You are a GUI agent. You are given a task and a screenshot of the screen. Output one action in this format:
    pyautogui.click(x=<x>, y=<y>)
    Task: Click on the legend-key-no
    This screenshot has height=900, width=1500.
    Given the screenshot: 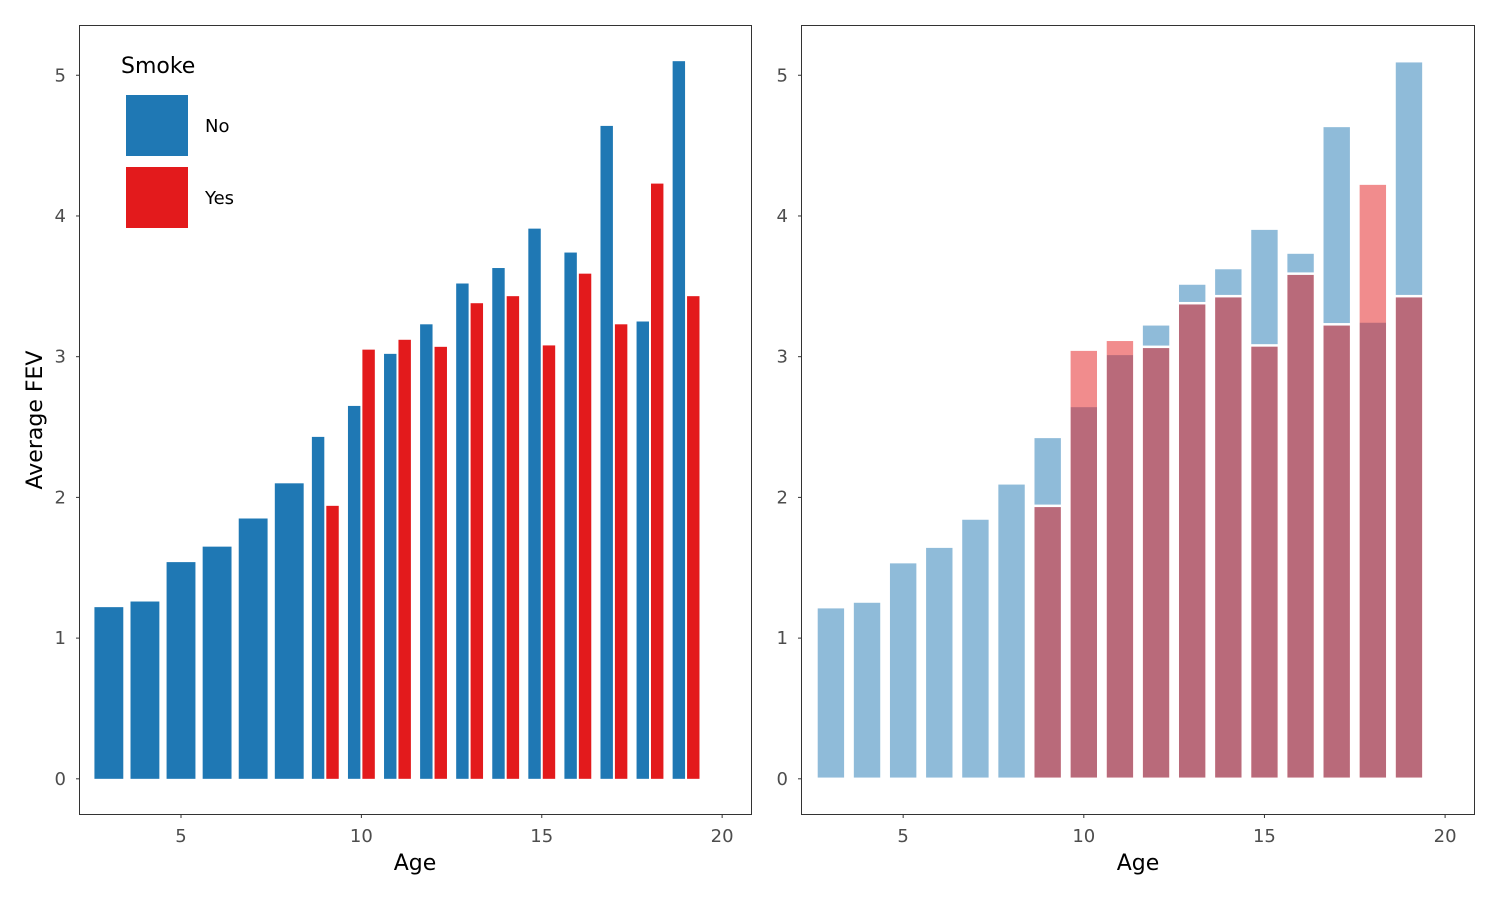 What is the action you would take?
    pyautogui.click(x=157, y=125)
    